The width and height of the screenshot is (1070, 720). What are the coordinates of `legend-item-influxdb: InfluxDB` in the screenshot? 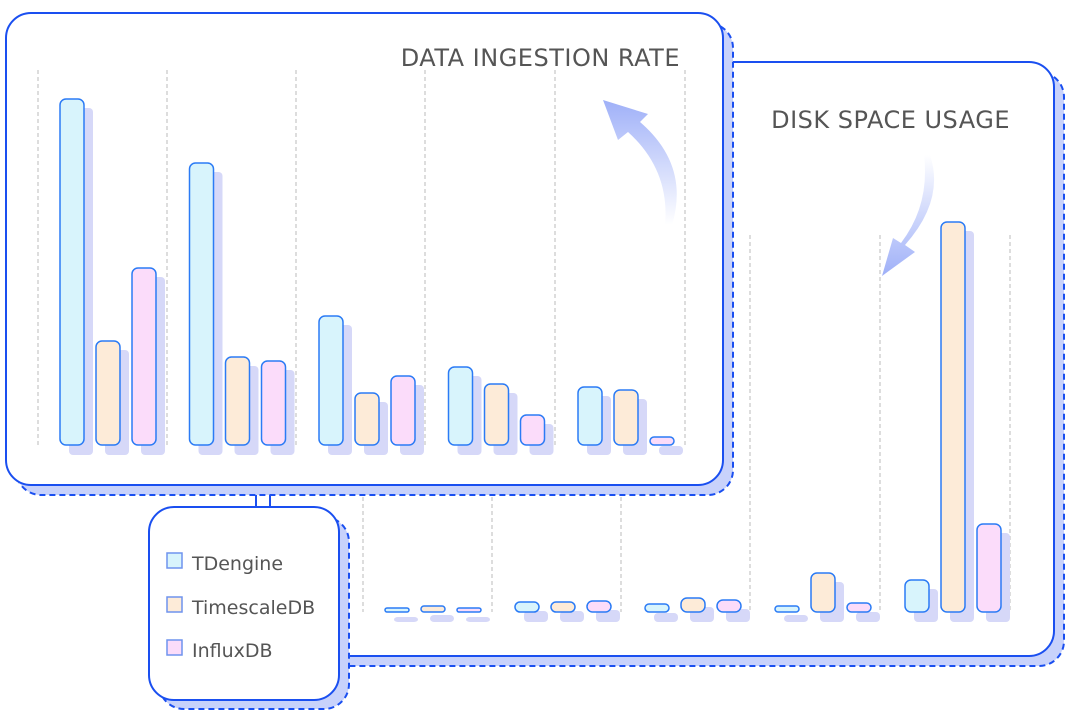 It's located at (219, 650).